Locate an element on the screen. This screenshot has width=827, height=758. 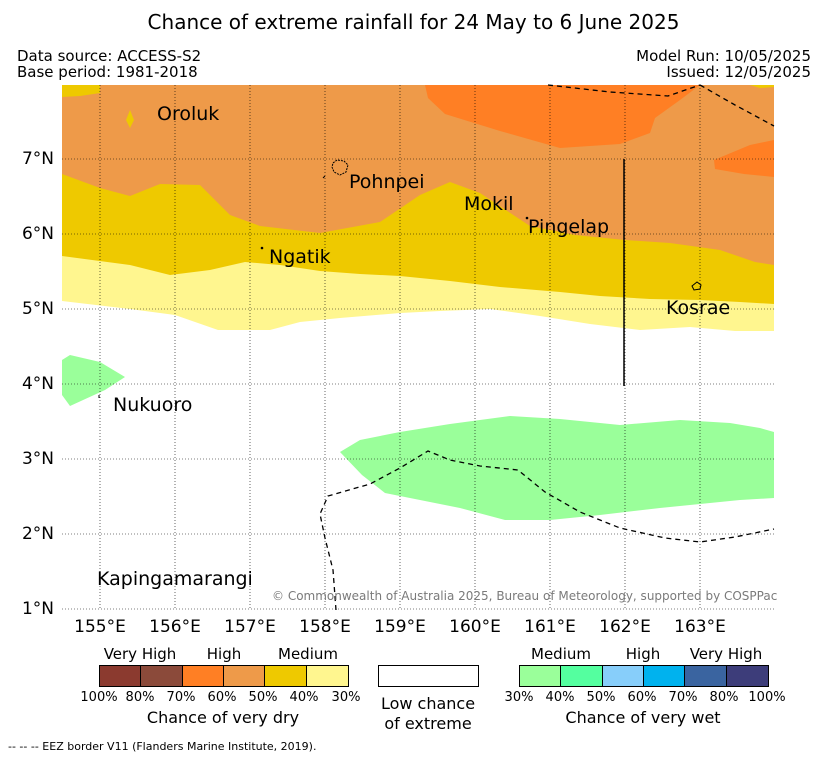
dry-pct-1: 80% is located at coordinates (140, 697).